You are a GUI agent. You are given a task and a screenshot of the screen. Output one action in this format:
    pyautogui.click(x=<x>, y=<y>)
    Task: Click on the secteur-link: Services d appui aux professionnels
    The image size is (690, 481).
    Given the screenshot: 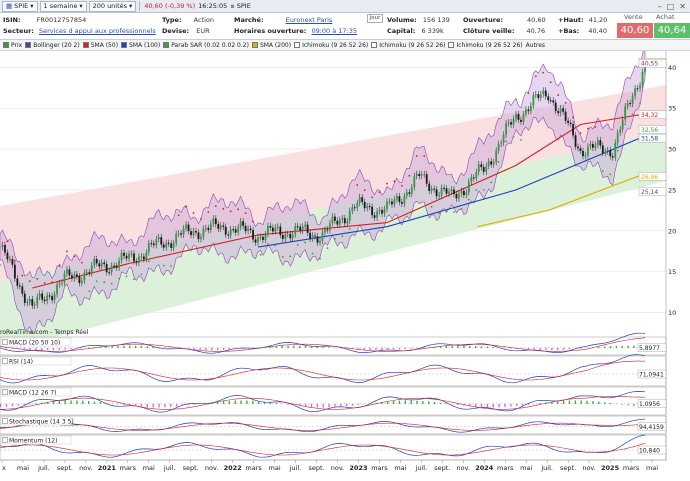 What is the action you would take?
    pyautogui.click(x=97, y=31)
    